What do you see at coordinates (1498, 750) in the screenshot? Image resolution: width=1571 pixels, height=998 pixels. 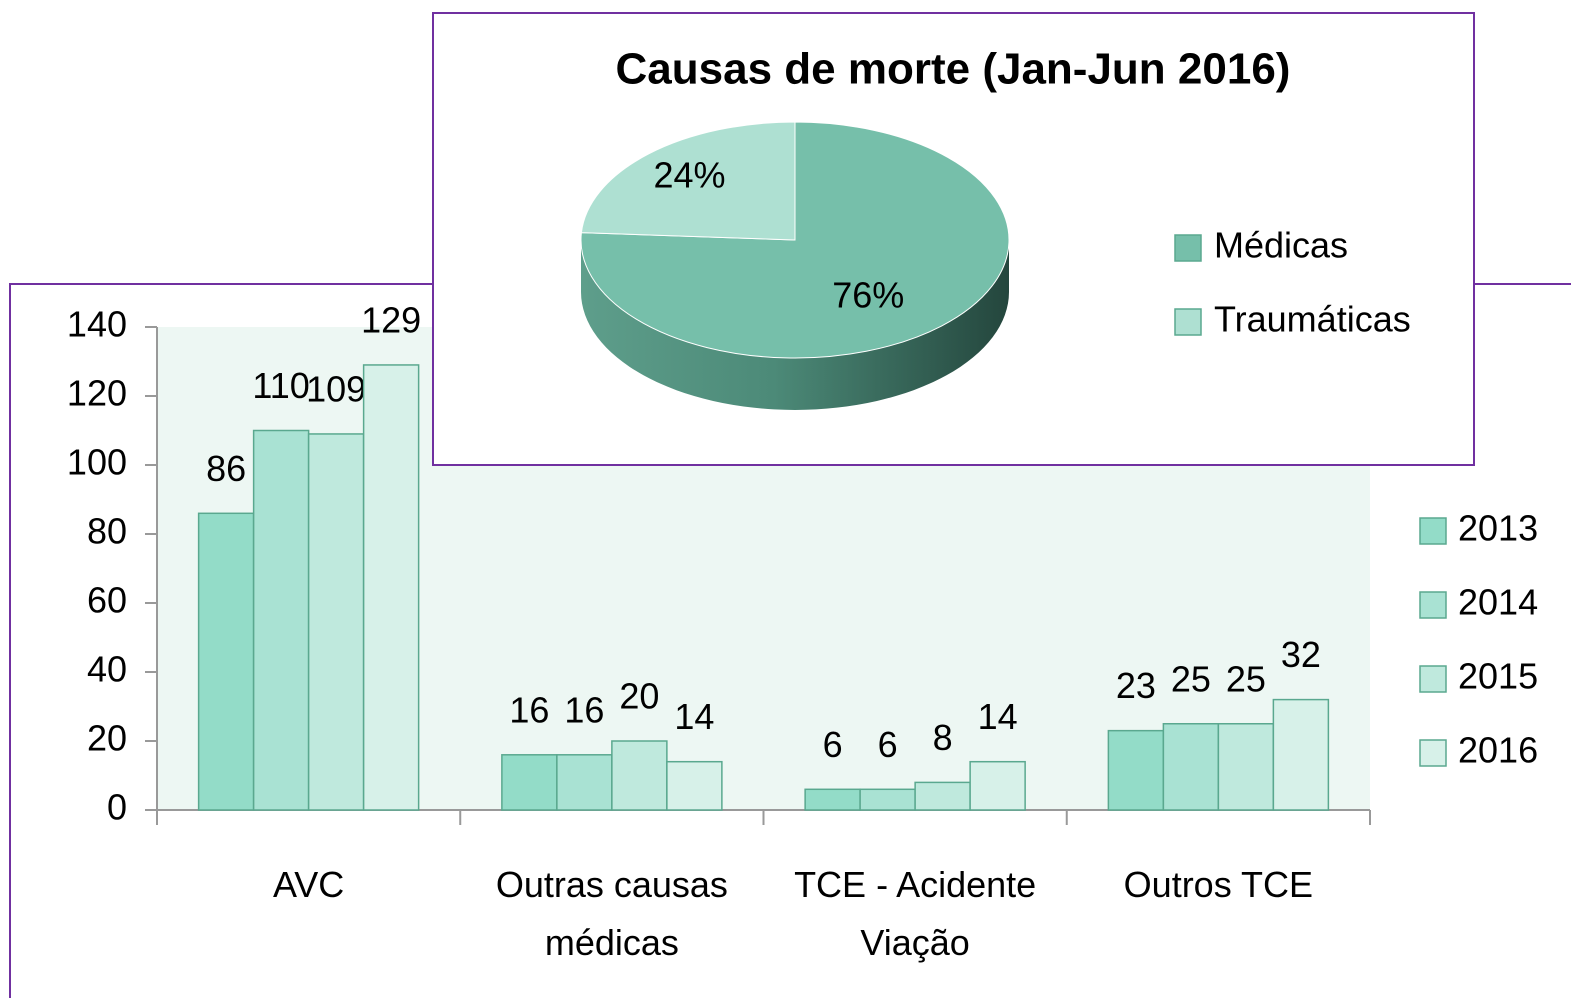 I see `legend-label: 2016` at bounding box center [1498, 750].